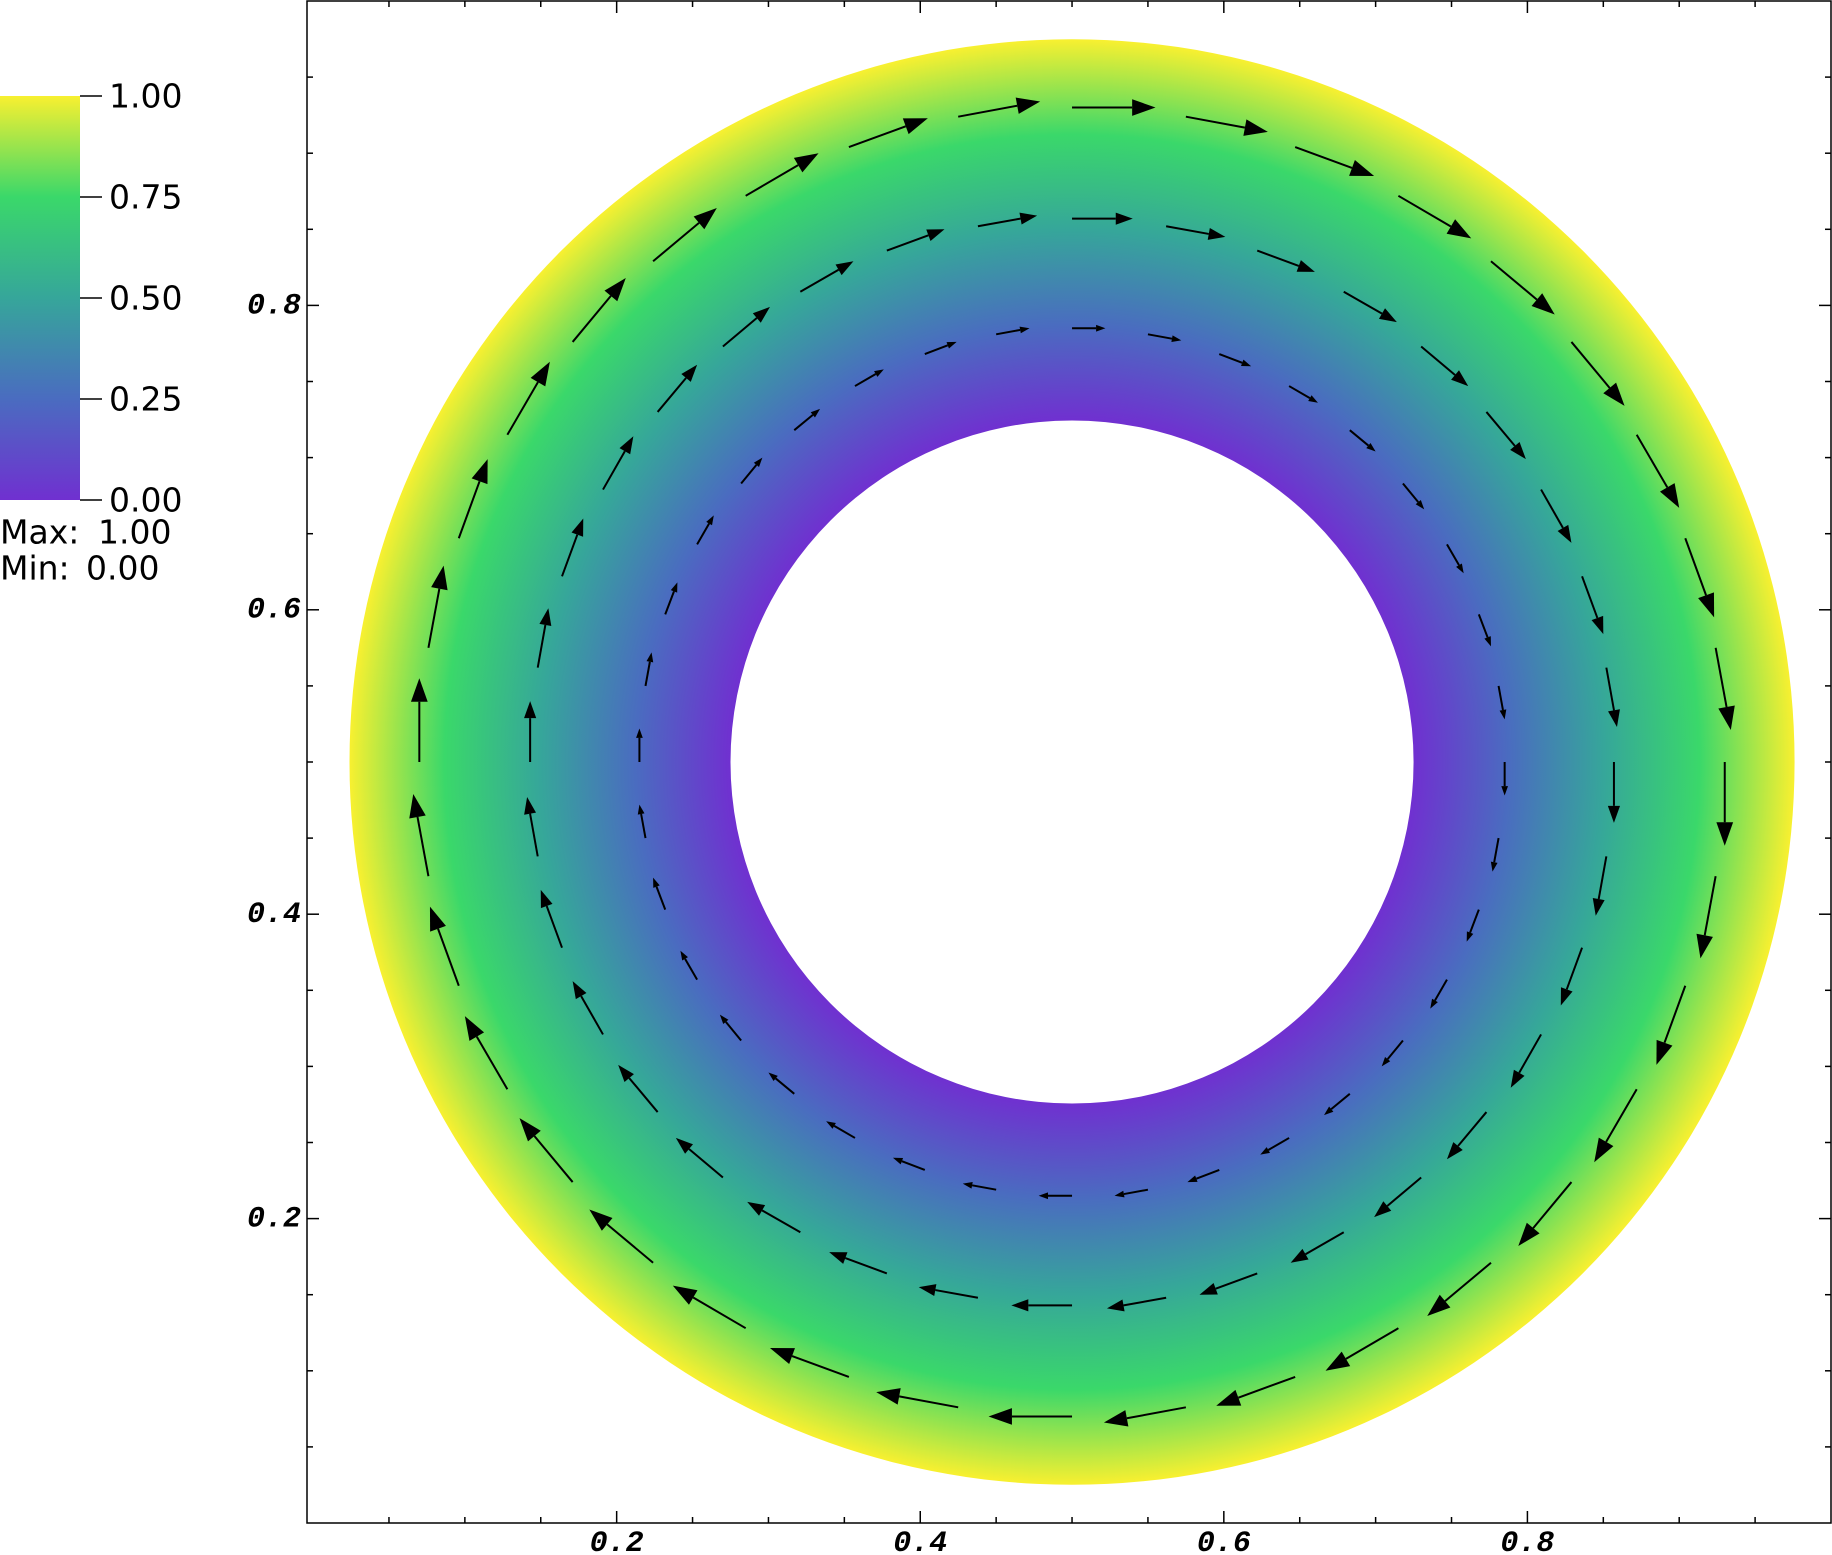 The width and height of the screenshot is (1832, 1555). Describe the element at coordinates (1224, 1541) in the screenshot. I see `x-tick-label: 0.6` at that location.